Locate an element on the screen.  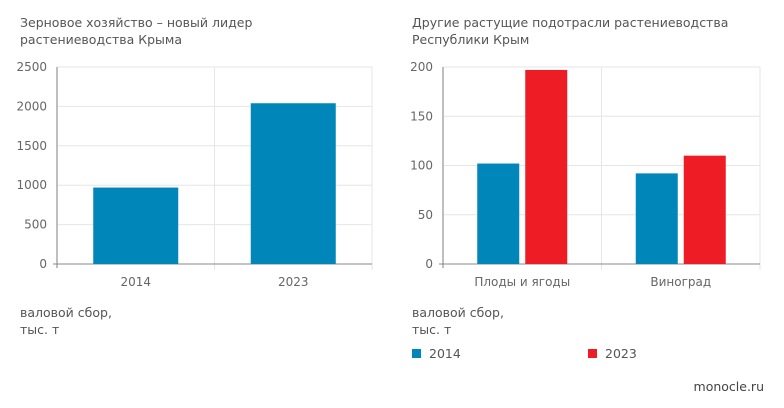
x-tick-label: 2023 is located at coordinates (293, 282).